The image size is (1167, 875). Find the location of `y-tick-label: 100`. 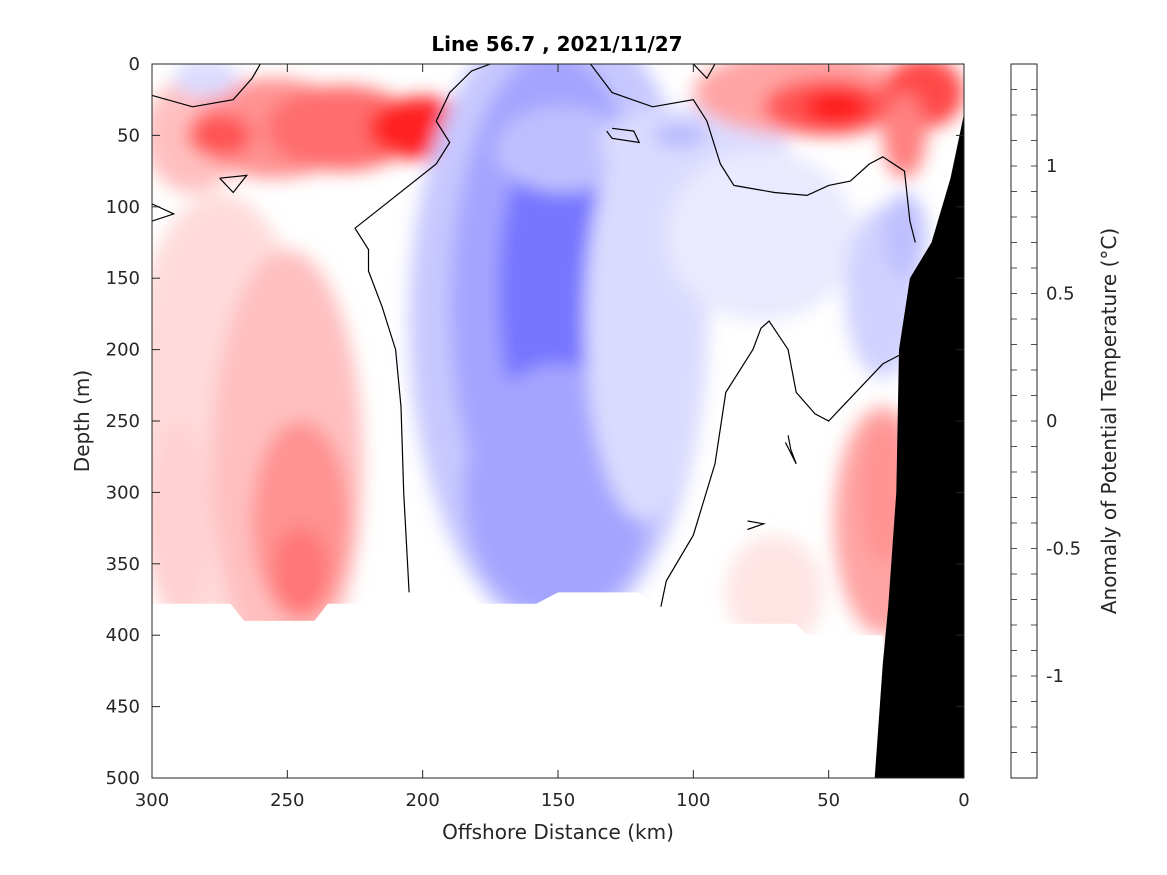

y-tick-label: 100 is located at coordinates (123, 207).